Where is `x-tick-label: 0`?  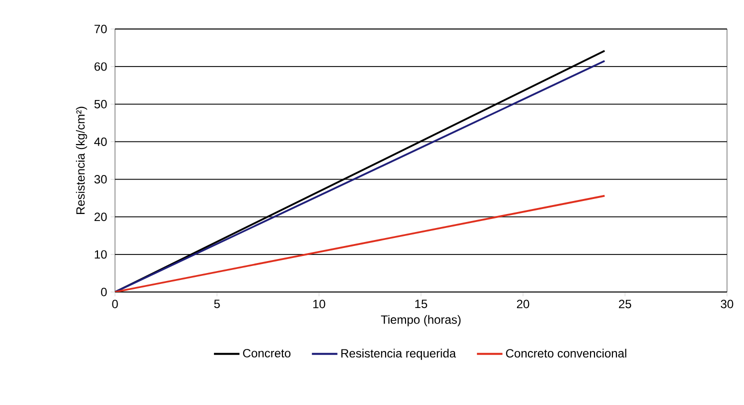
x-tick-label: 0 is located at coordinates (115, 304).